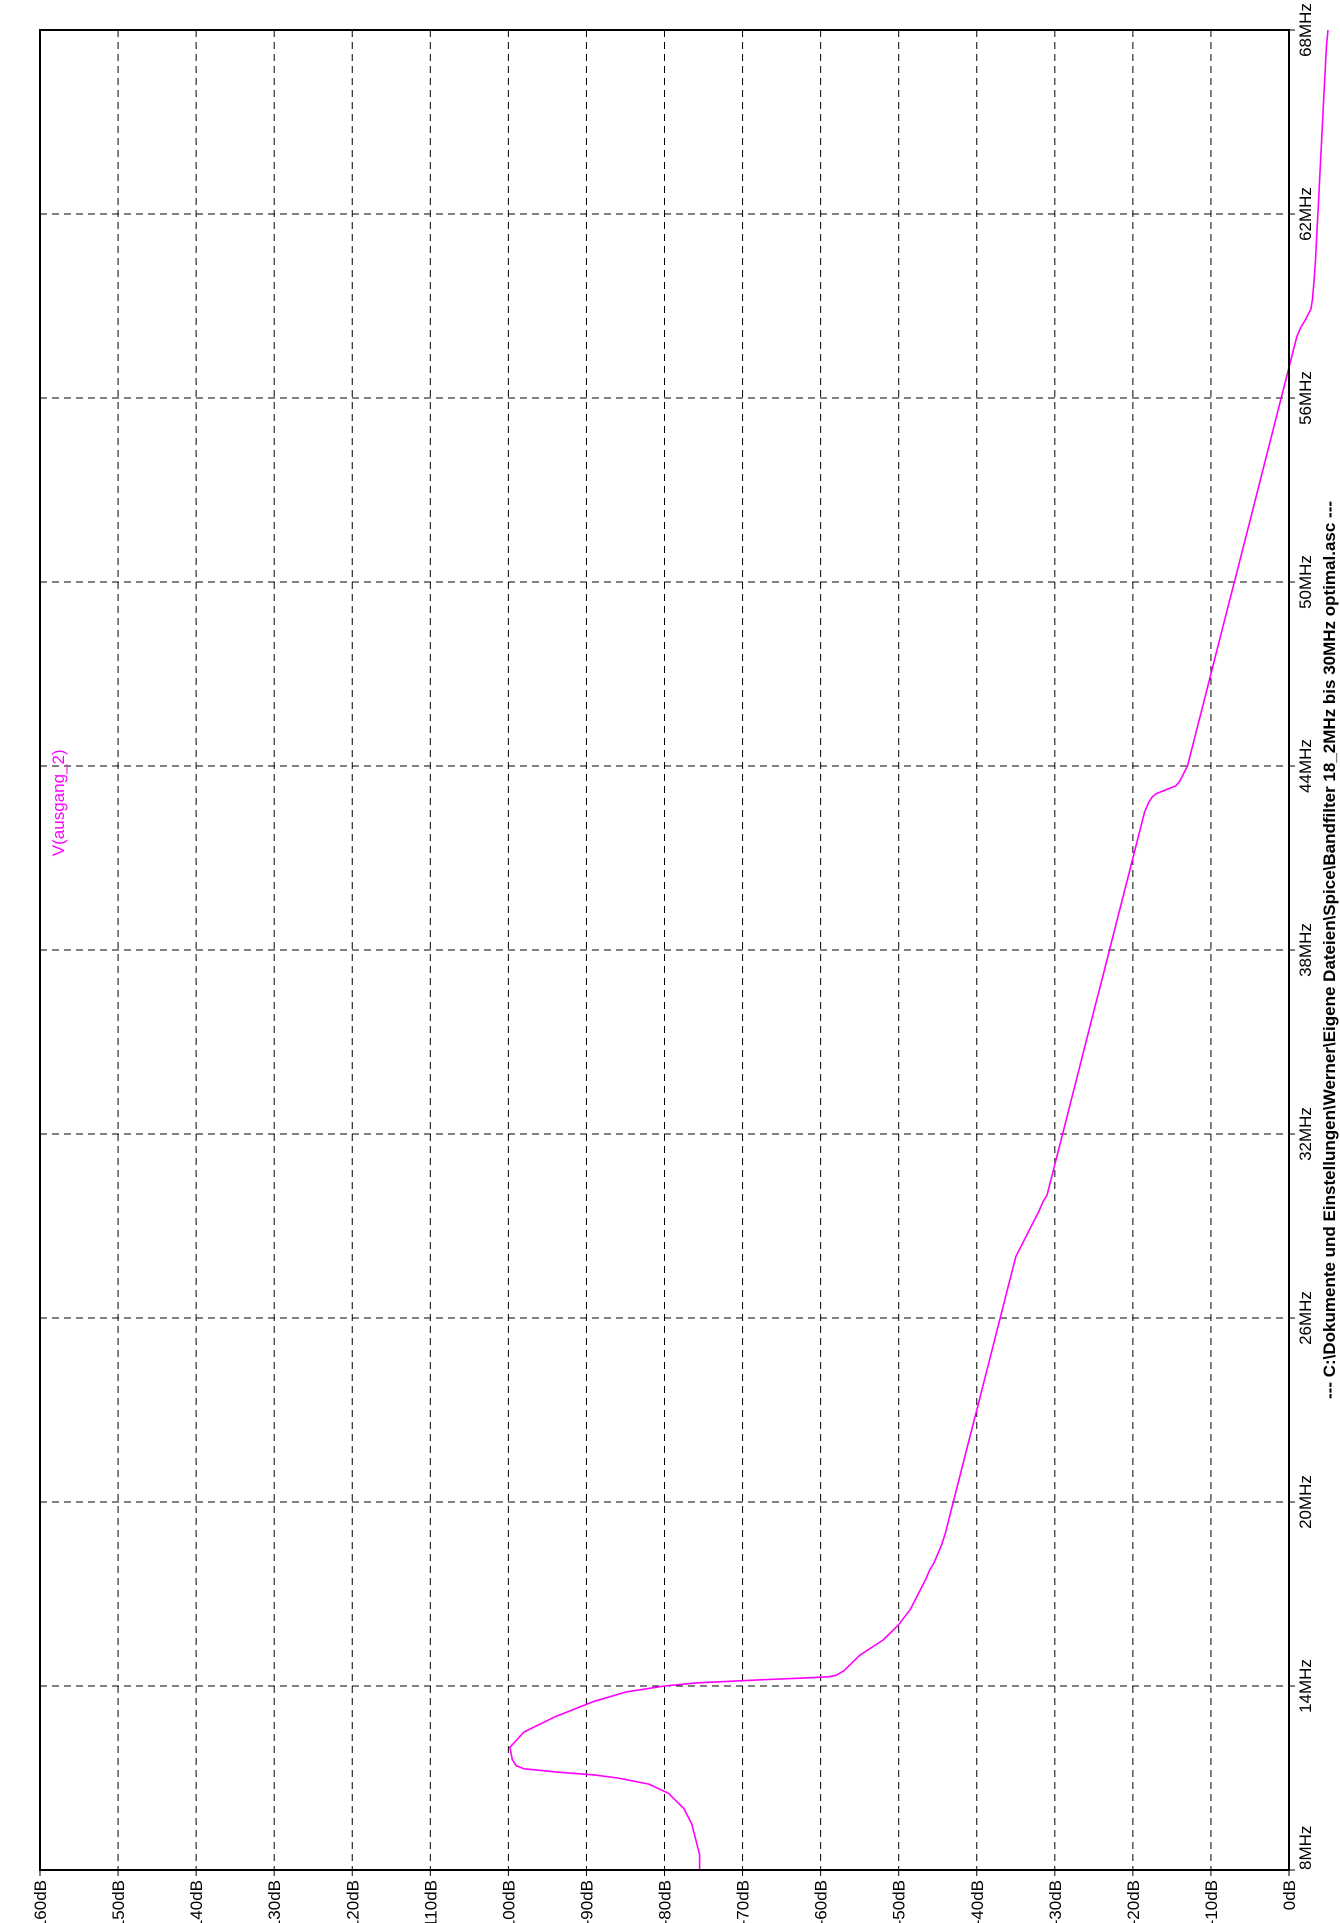  What do you see at coordinates (196, 1901) in the screenshot?
I see `y-tick-label: -140dB` at bounding box center [196, 1901].